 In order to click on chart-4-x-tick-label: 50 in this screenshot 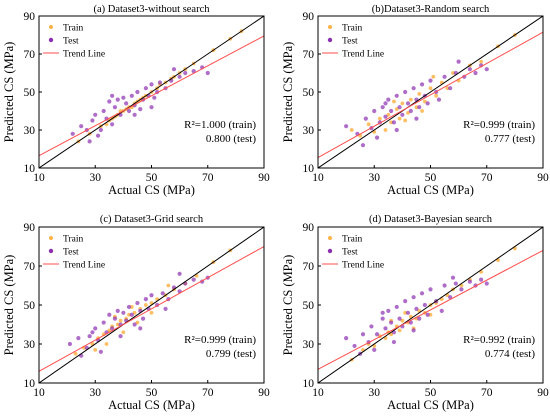, I will do `click(431, 393)`.